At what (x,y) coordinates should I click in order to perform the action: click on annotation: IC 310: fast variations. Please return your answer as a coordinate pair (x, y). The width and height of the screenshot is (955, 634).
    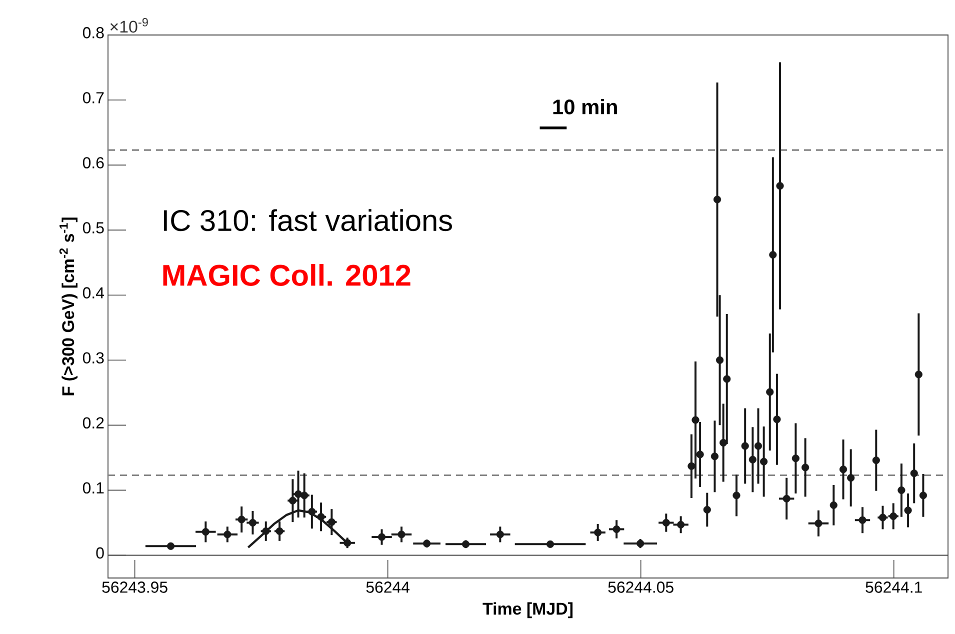
    Looking at the image, I should click on (308, 220).